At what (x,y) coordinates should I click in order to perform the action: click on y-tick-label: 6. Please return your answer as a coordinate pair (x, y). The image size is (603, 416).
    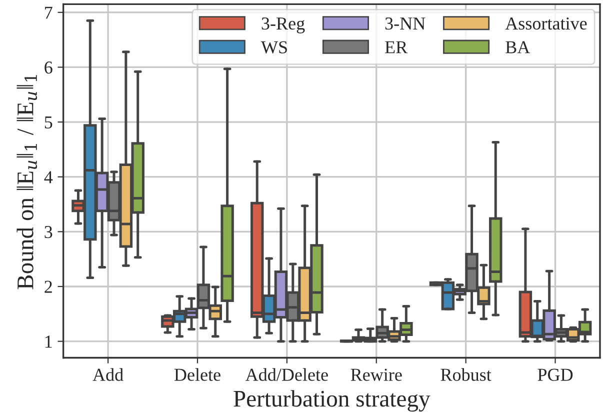
    Looking at the image, I should click on (48, 68).